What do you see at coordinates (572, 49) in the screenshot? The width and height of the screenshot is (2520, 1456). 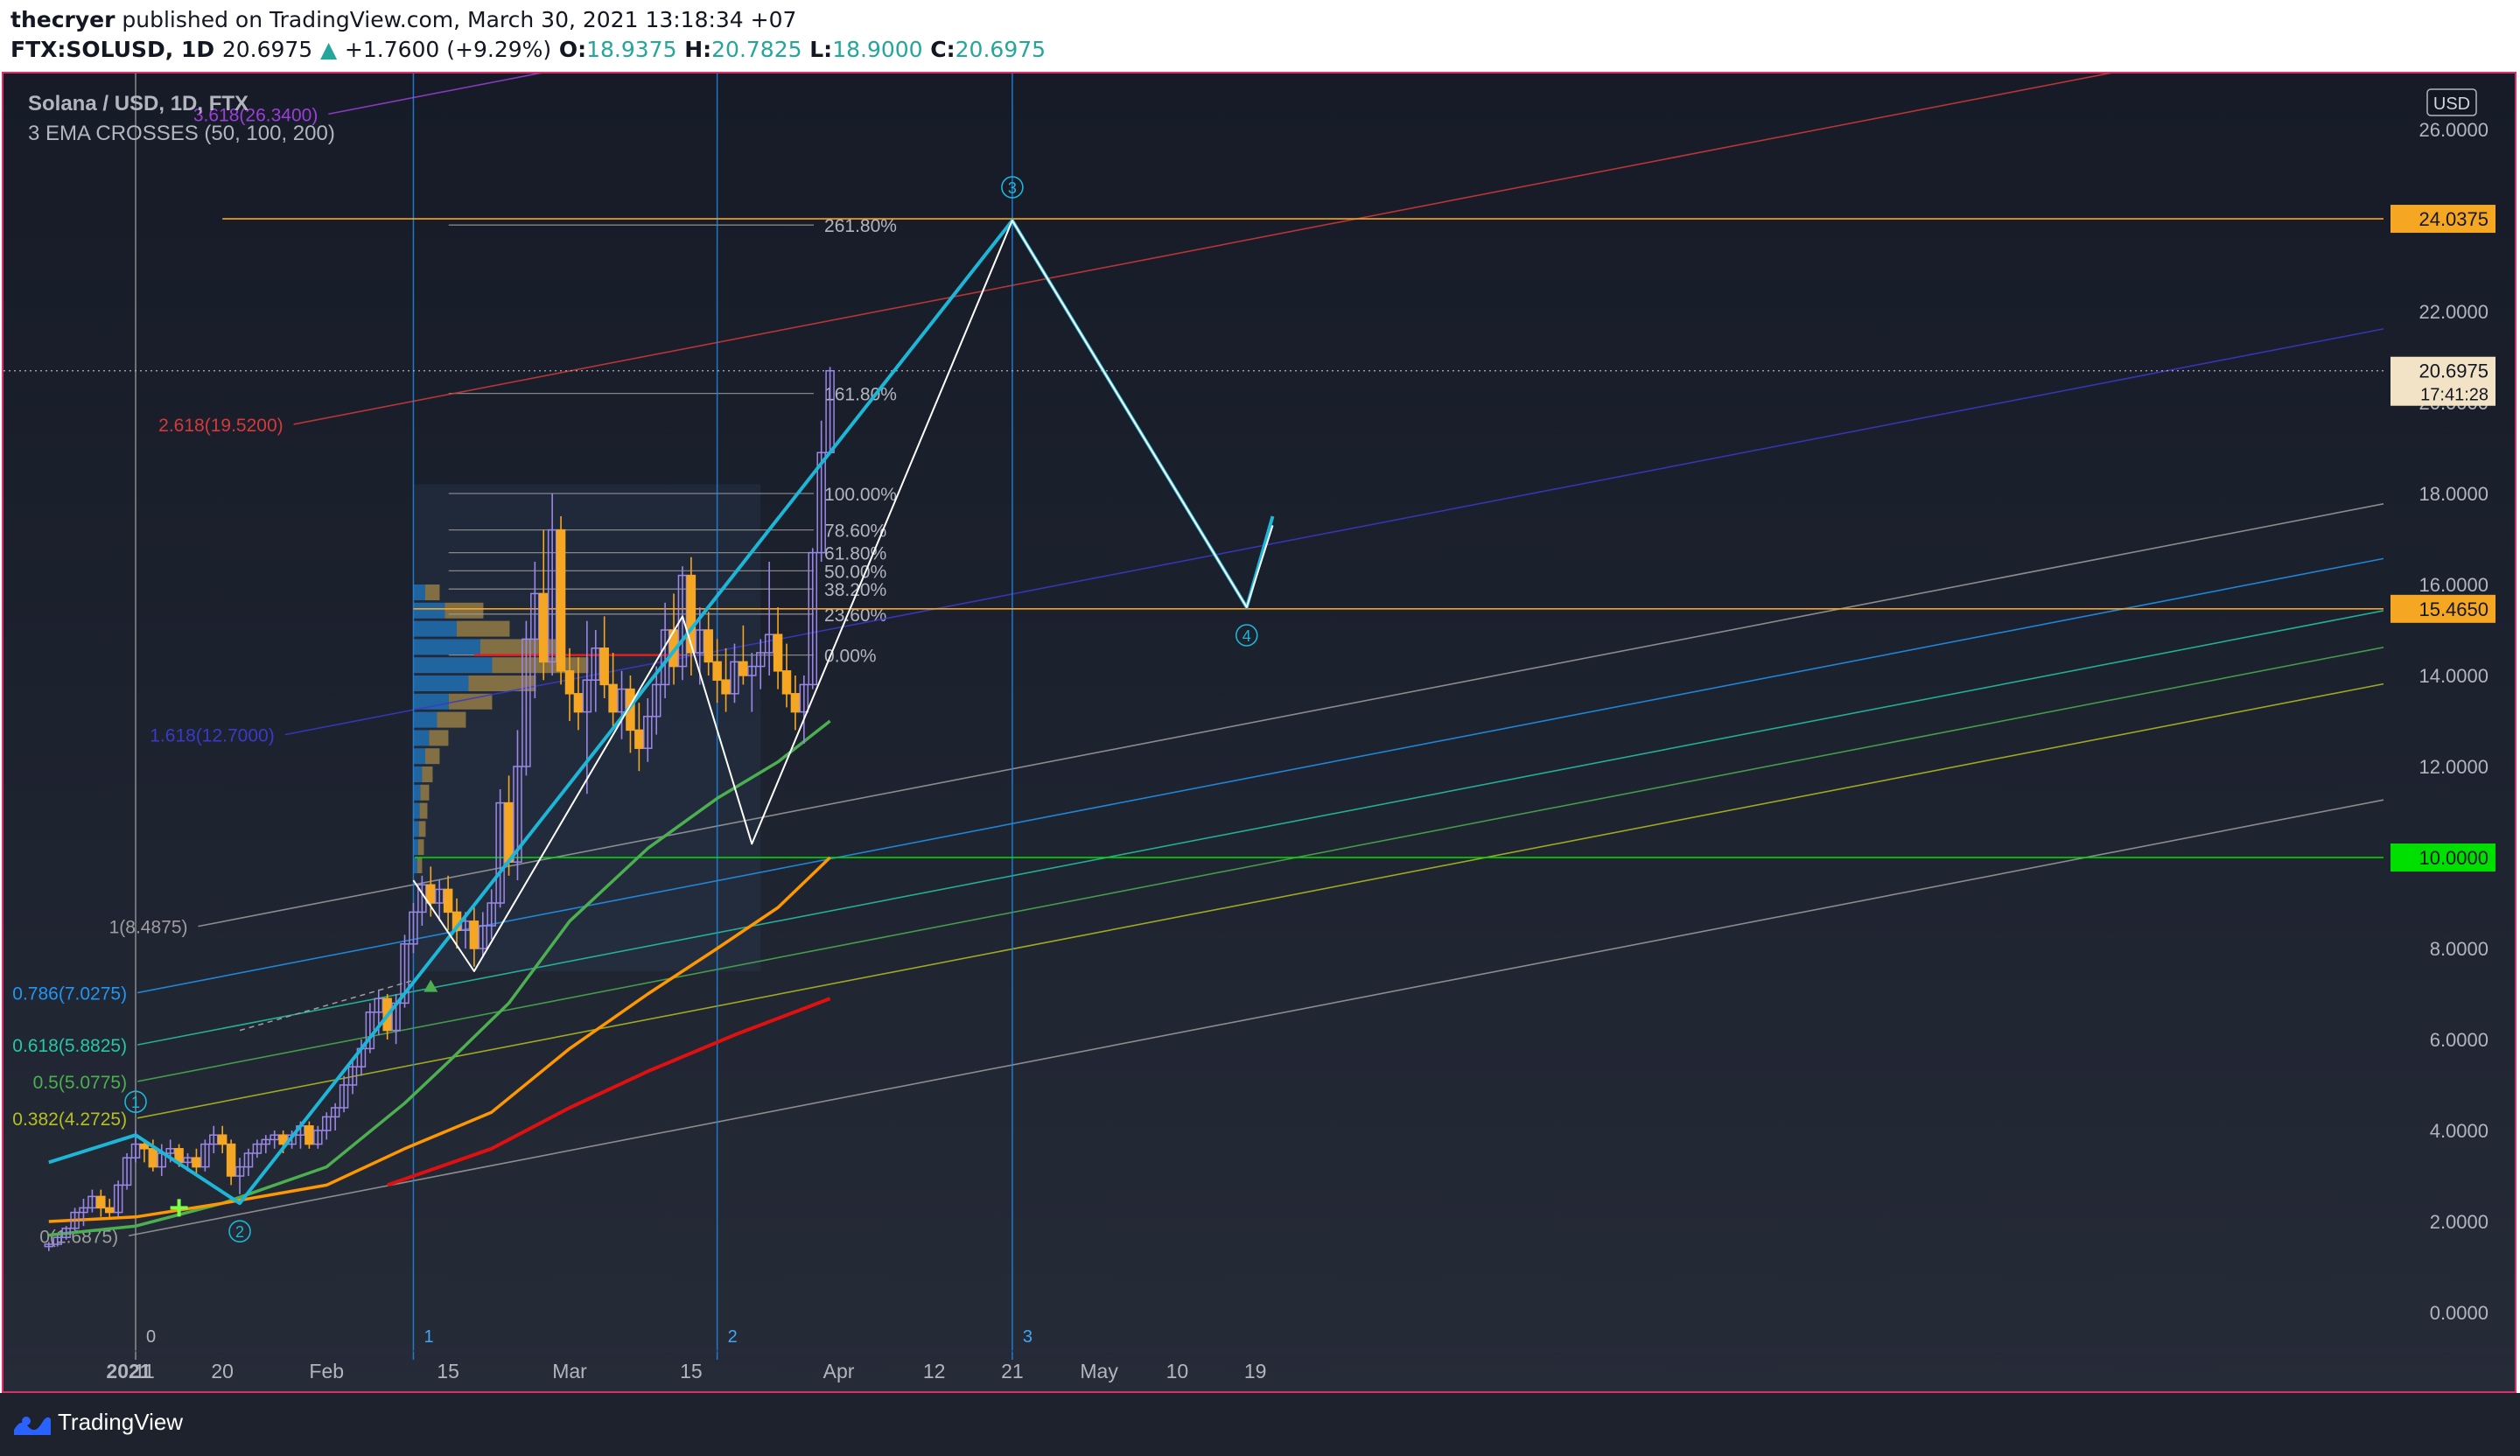 I see `open-label: O:` at bounding box center [572, 49].